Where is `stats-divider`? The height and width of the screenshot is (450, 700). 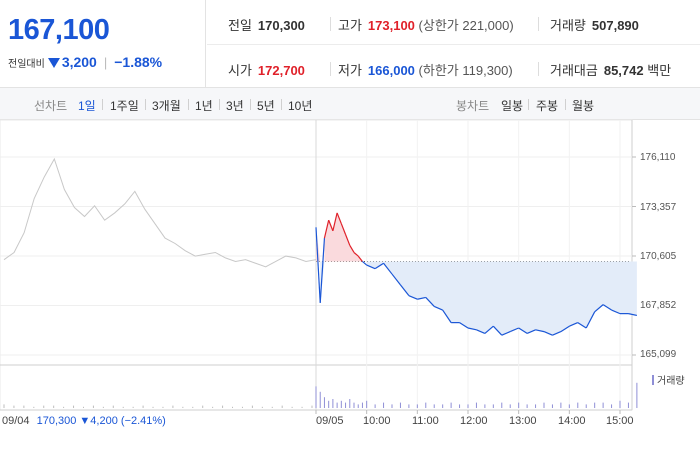 stats-divider is located at coordinates (453, 44).